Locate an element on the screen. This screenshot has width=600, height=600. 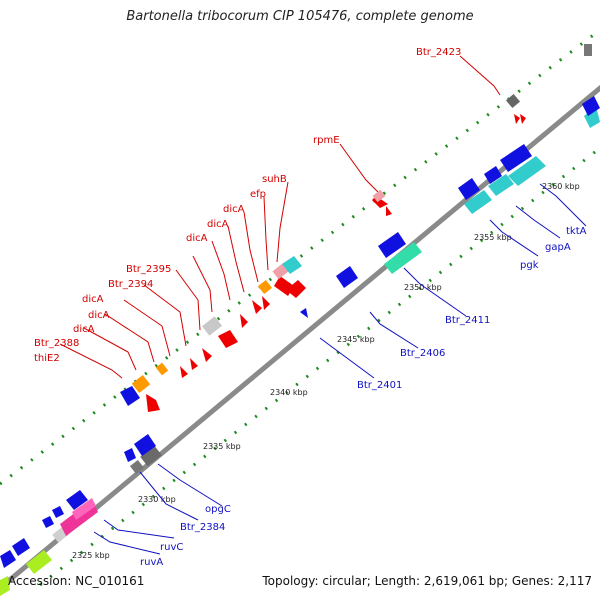
gene-label: Btr_2423 is located at coordinates (438, 52).